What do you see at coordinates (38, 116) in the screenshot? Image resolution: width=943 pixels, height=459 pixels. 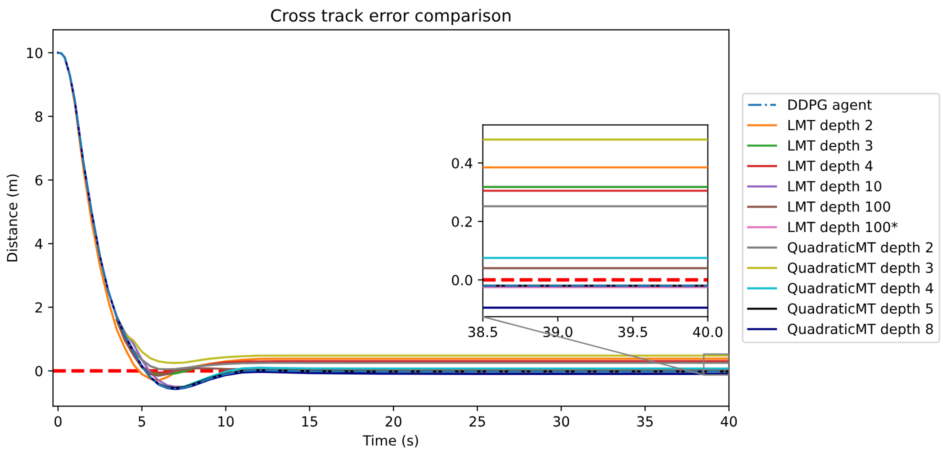 I see `y-tick-label: 8` at bounding box center [38, 116].